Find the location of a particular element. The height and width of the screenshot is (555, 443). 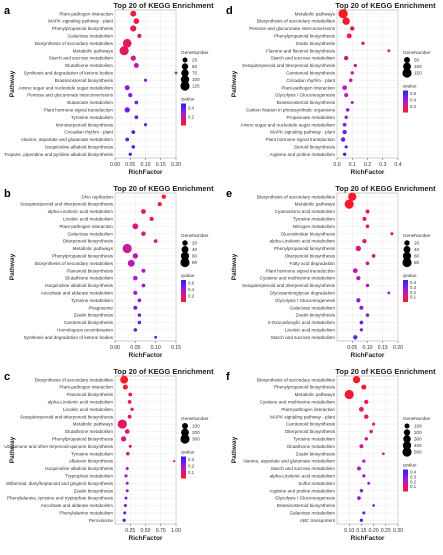

pathway-label: Isoquinoline alkaloid biosynthesis is located at coordinates (79, 468).